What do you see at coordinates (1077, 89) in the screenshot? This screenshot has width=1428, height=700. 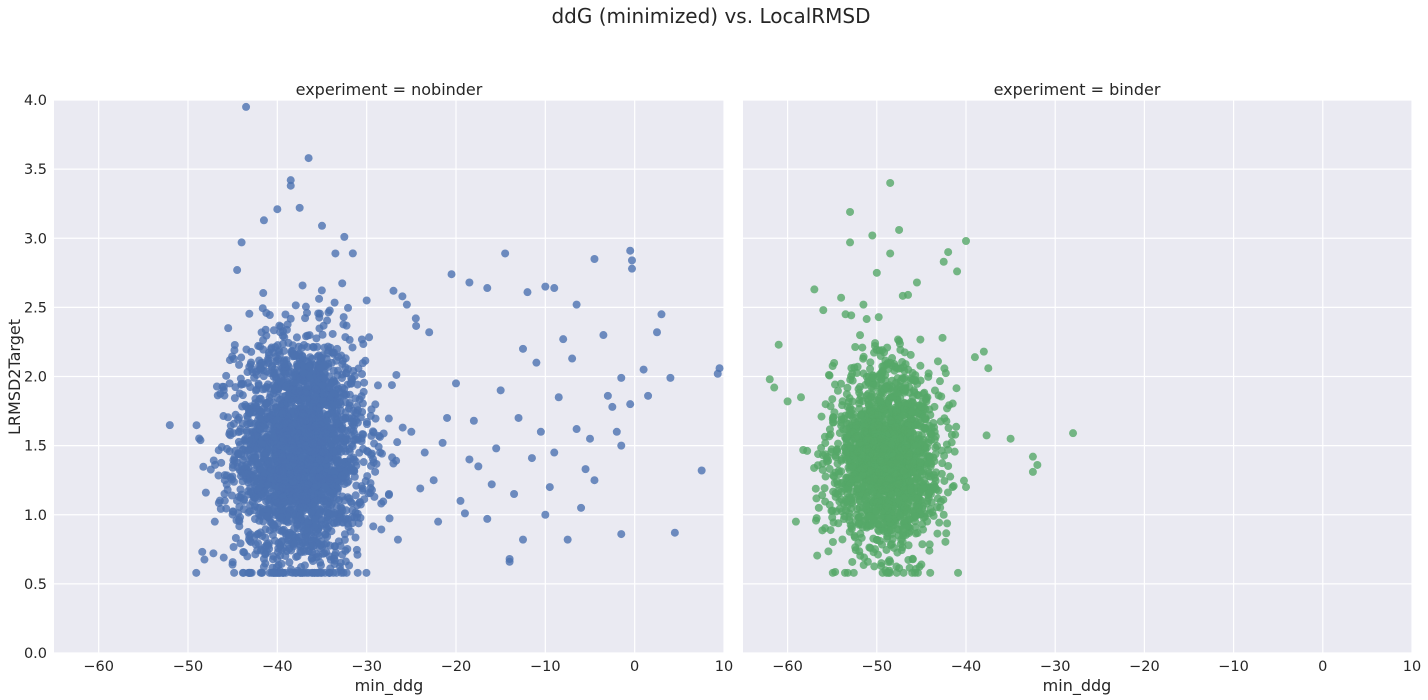 I see `facet-title-binder: experiment = binder` at bounding box center [1077, 89].